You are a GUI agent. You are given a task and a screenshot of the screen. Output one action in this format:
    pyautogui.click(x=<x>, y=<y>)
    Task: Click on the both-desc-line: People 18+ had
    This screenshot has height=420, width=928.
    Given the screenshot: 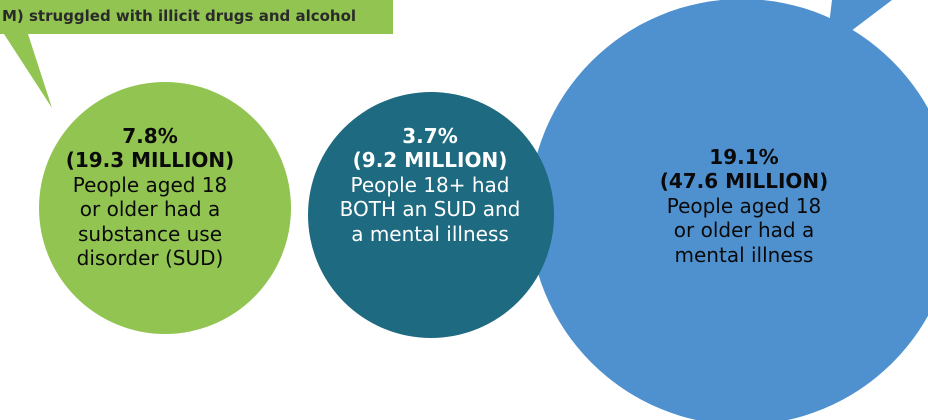 What is the action you would take?
    pyautogui.click(x=430, y=184)
    